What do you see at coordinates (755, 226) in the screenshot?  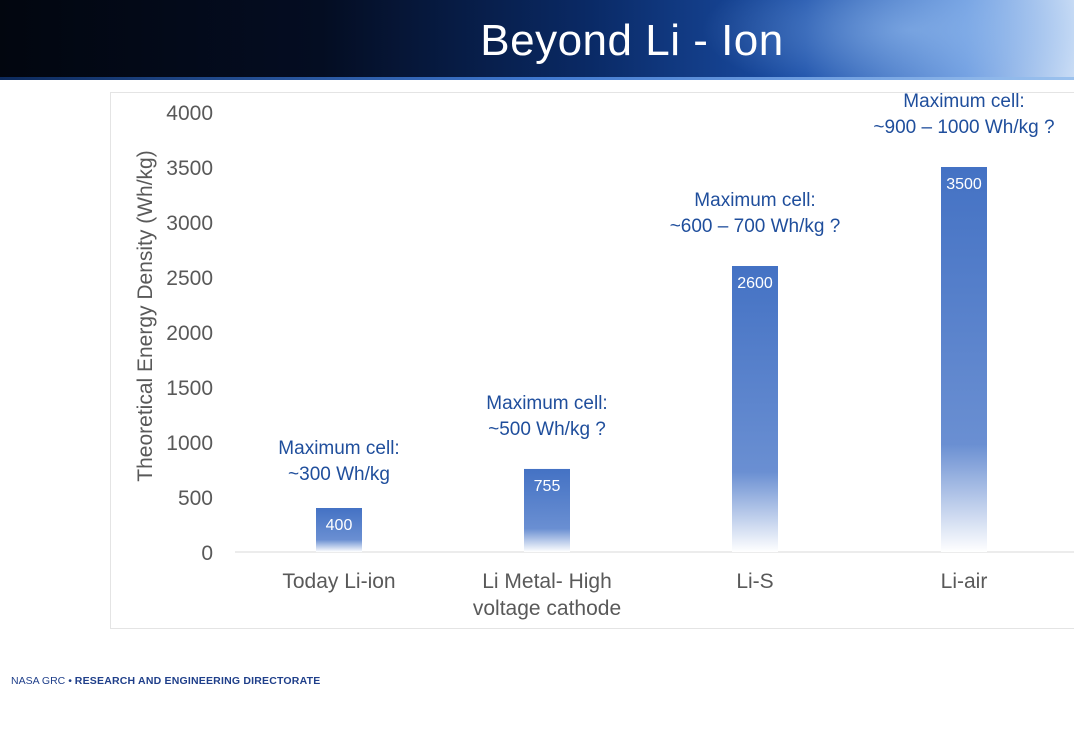 I see `annotation-text: ~600 – 700 Wh/kg ?` at bounding box center [755, 226].